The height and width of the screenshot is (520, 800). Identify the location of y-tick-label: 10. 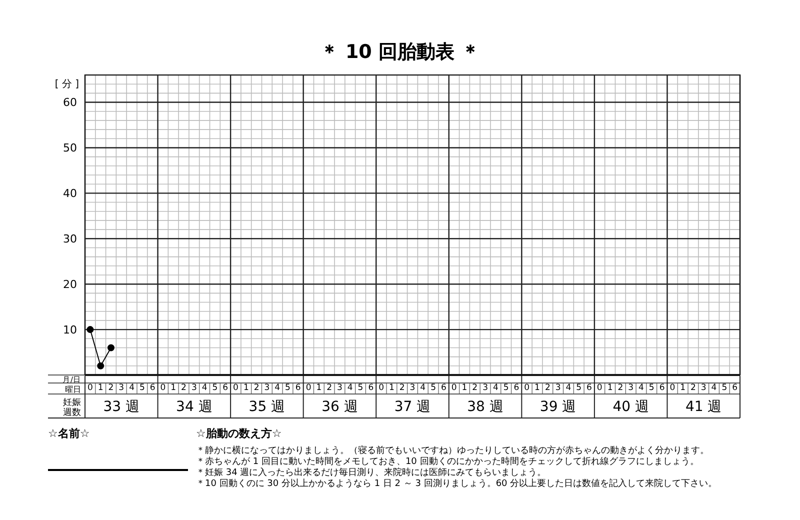
(70, 329).